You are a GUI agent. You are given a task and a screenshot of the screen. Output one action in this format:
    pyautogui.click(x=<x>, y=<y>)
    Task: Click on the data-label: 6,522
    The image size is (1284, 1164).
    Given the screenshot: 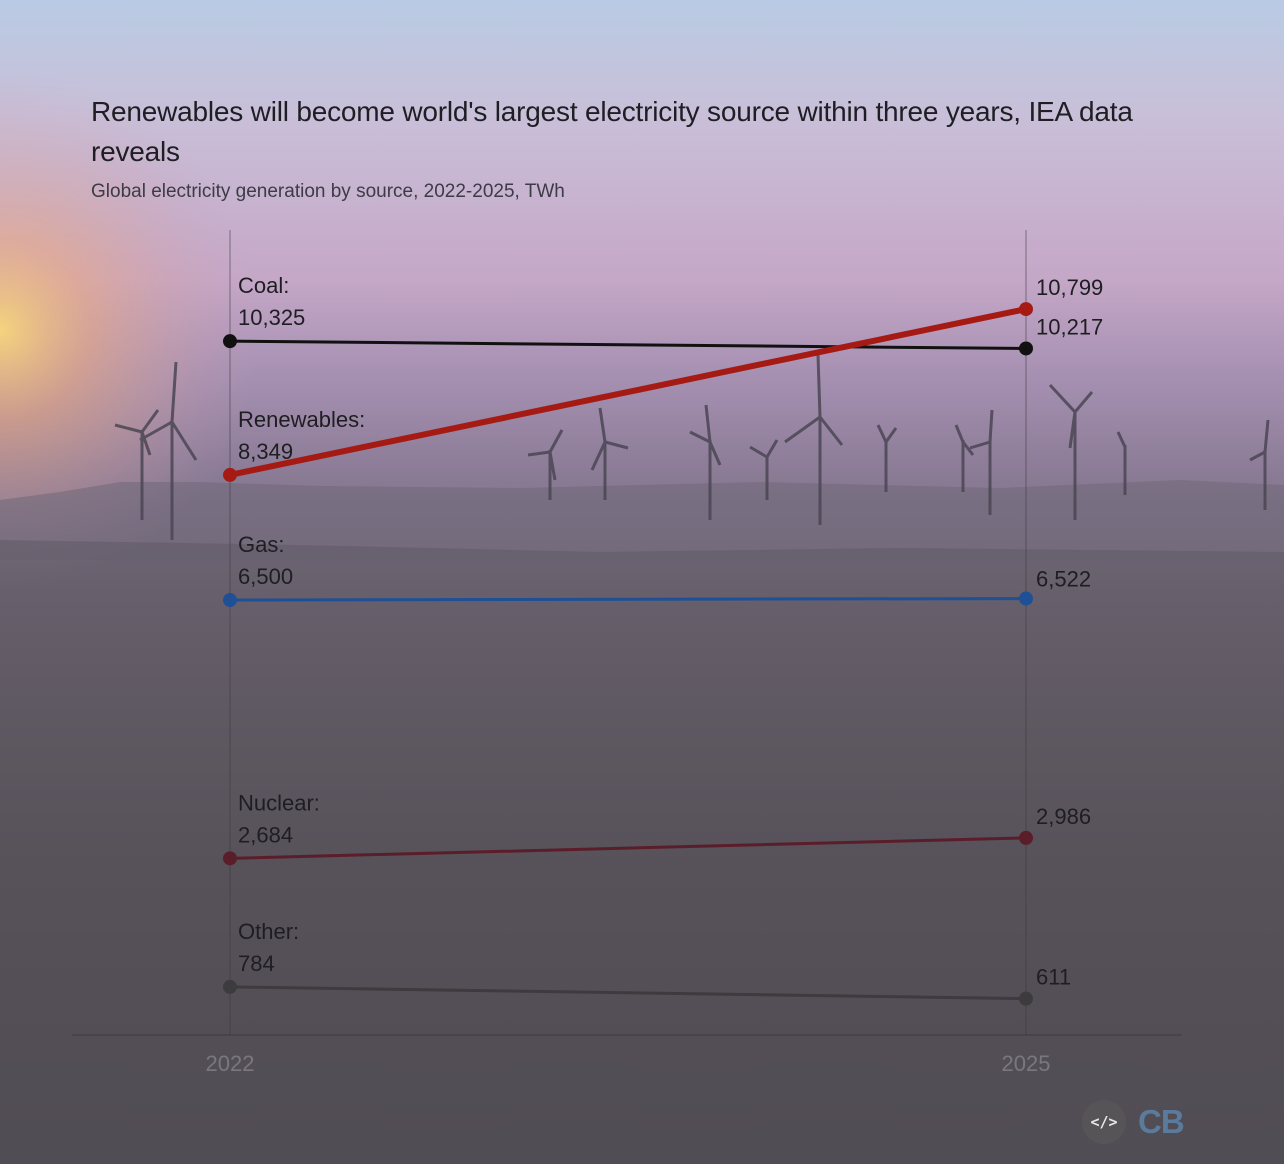 What is the action you would take?
    pyautogui.click(x=1063, y=579)
    